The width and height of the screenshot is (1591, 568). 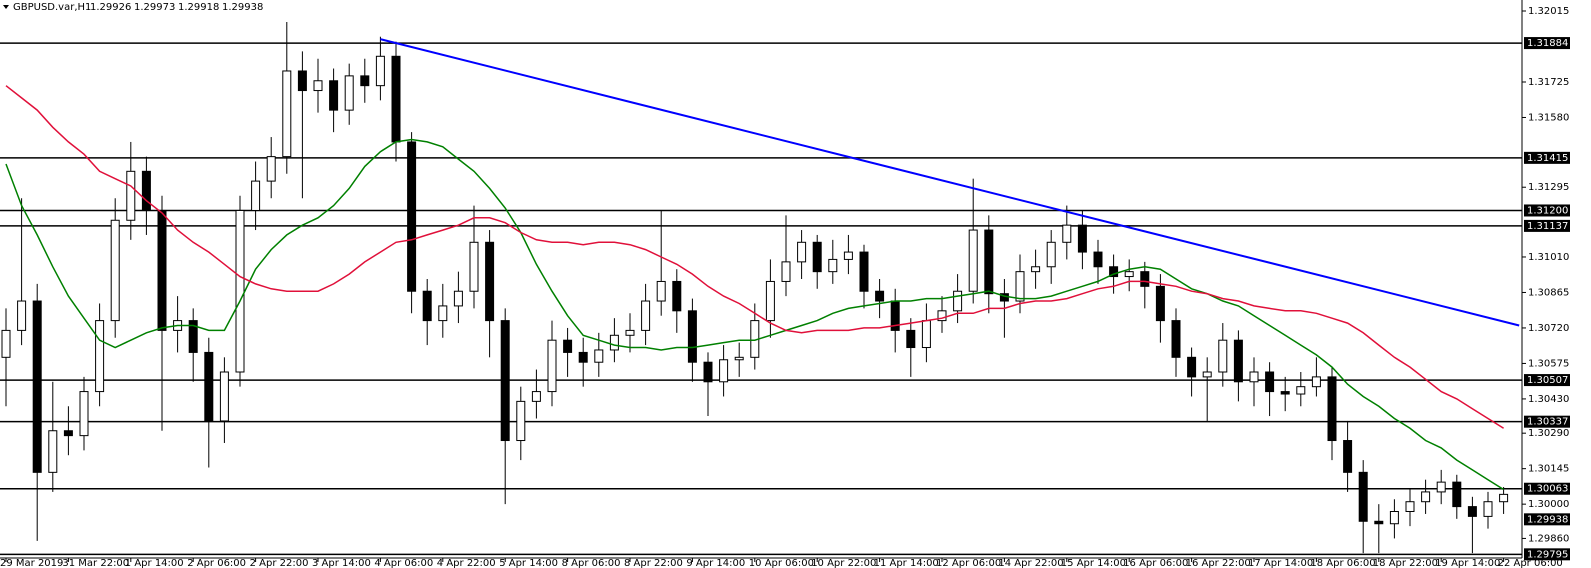 I want to click on level-label: 1.31137, so click(x=1547, y=226).